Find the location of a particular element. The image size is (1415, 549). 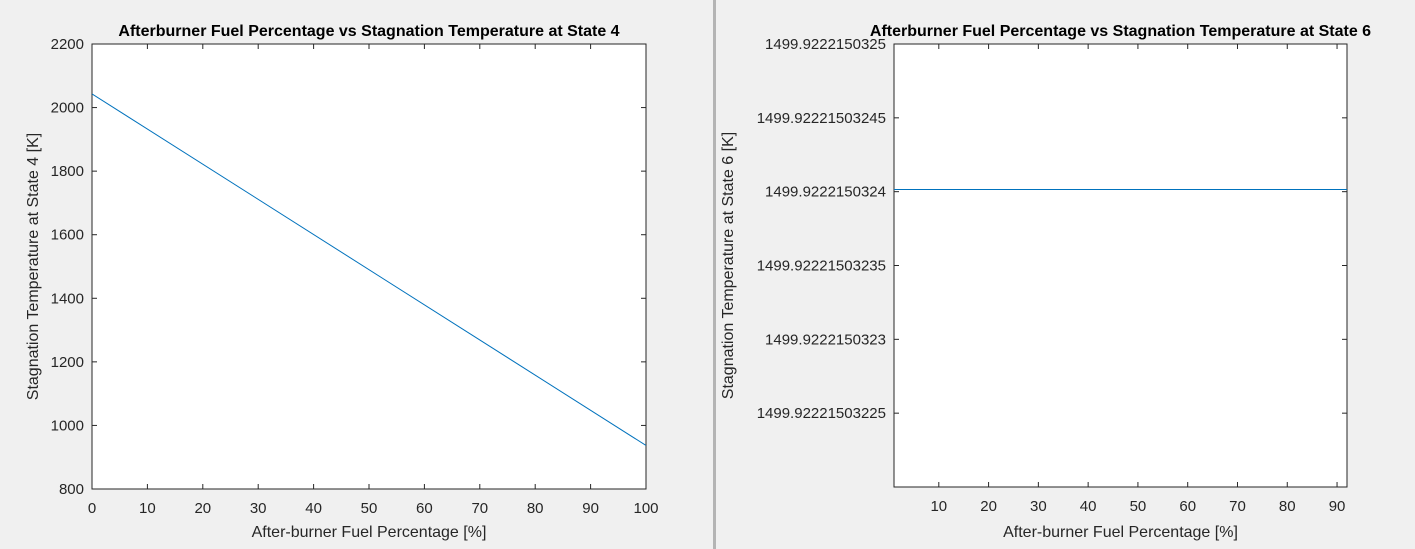

y-tick-label: 1499.92221503235 is located at coordinates (821, 266).